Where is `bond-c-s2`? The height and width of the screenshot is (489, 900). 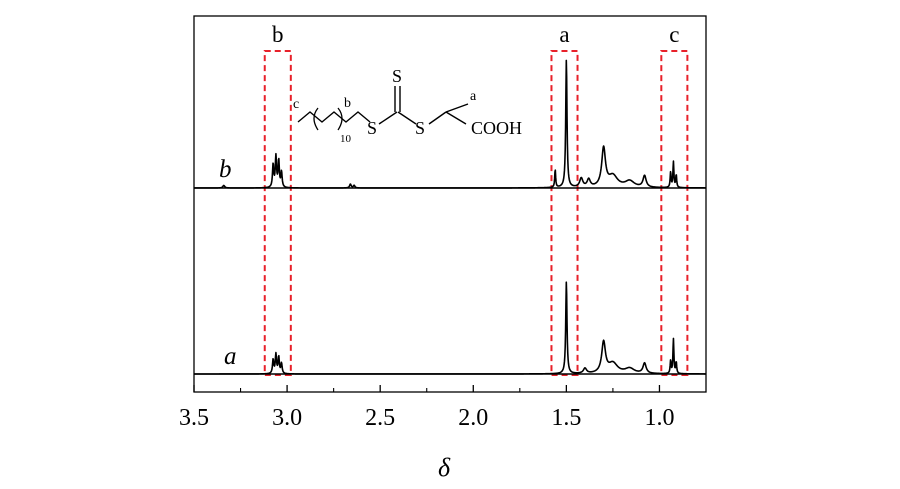
bond-c-s2 is located at coordinates (407, 118).